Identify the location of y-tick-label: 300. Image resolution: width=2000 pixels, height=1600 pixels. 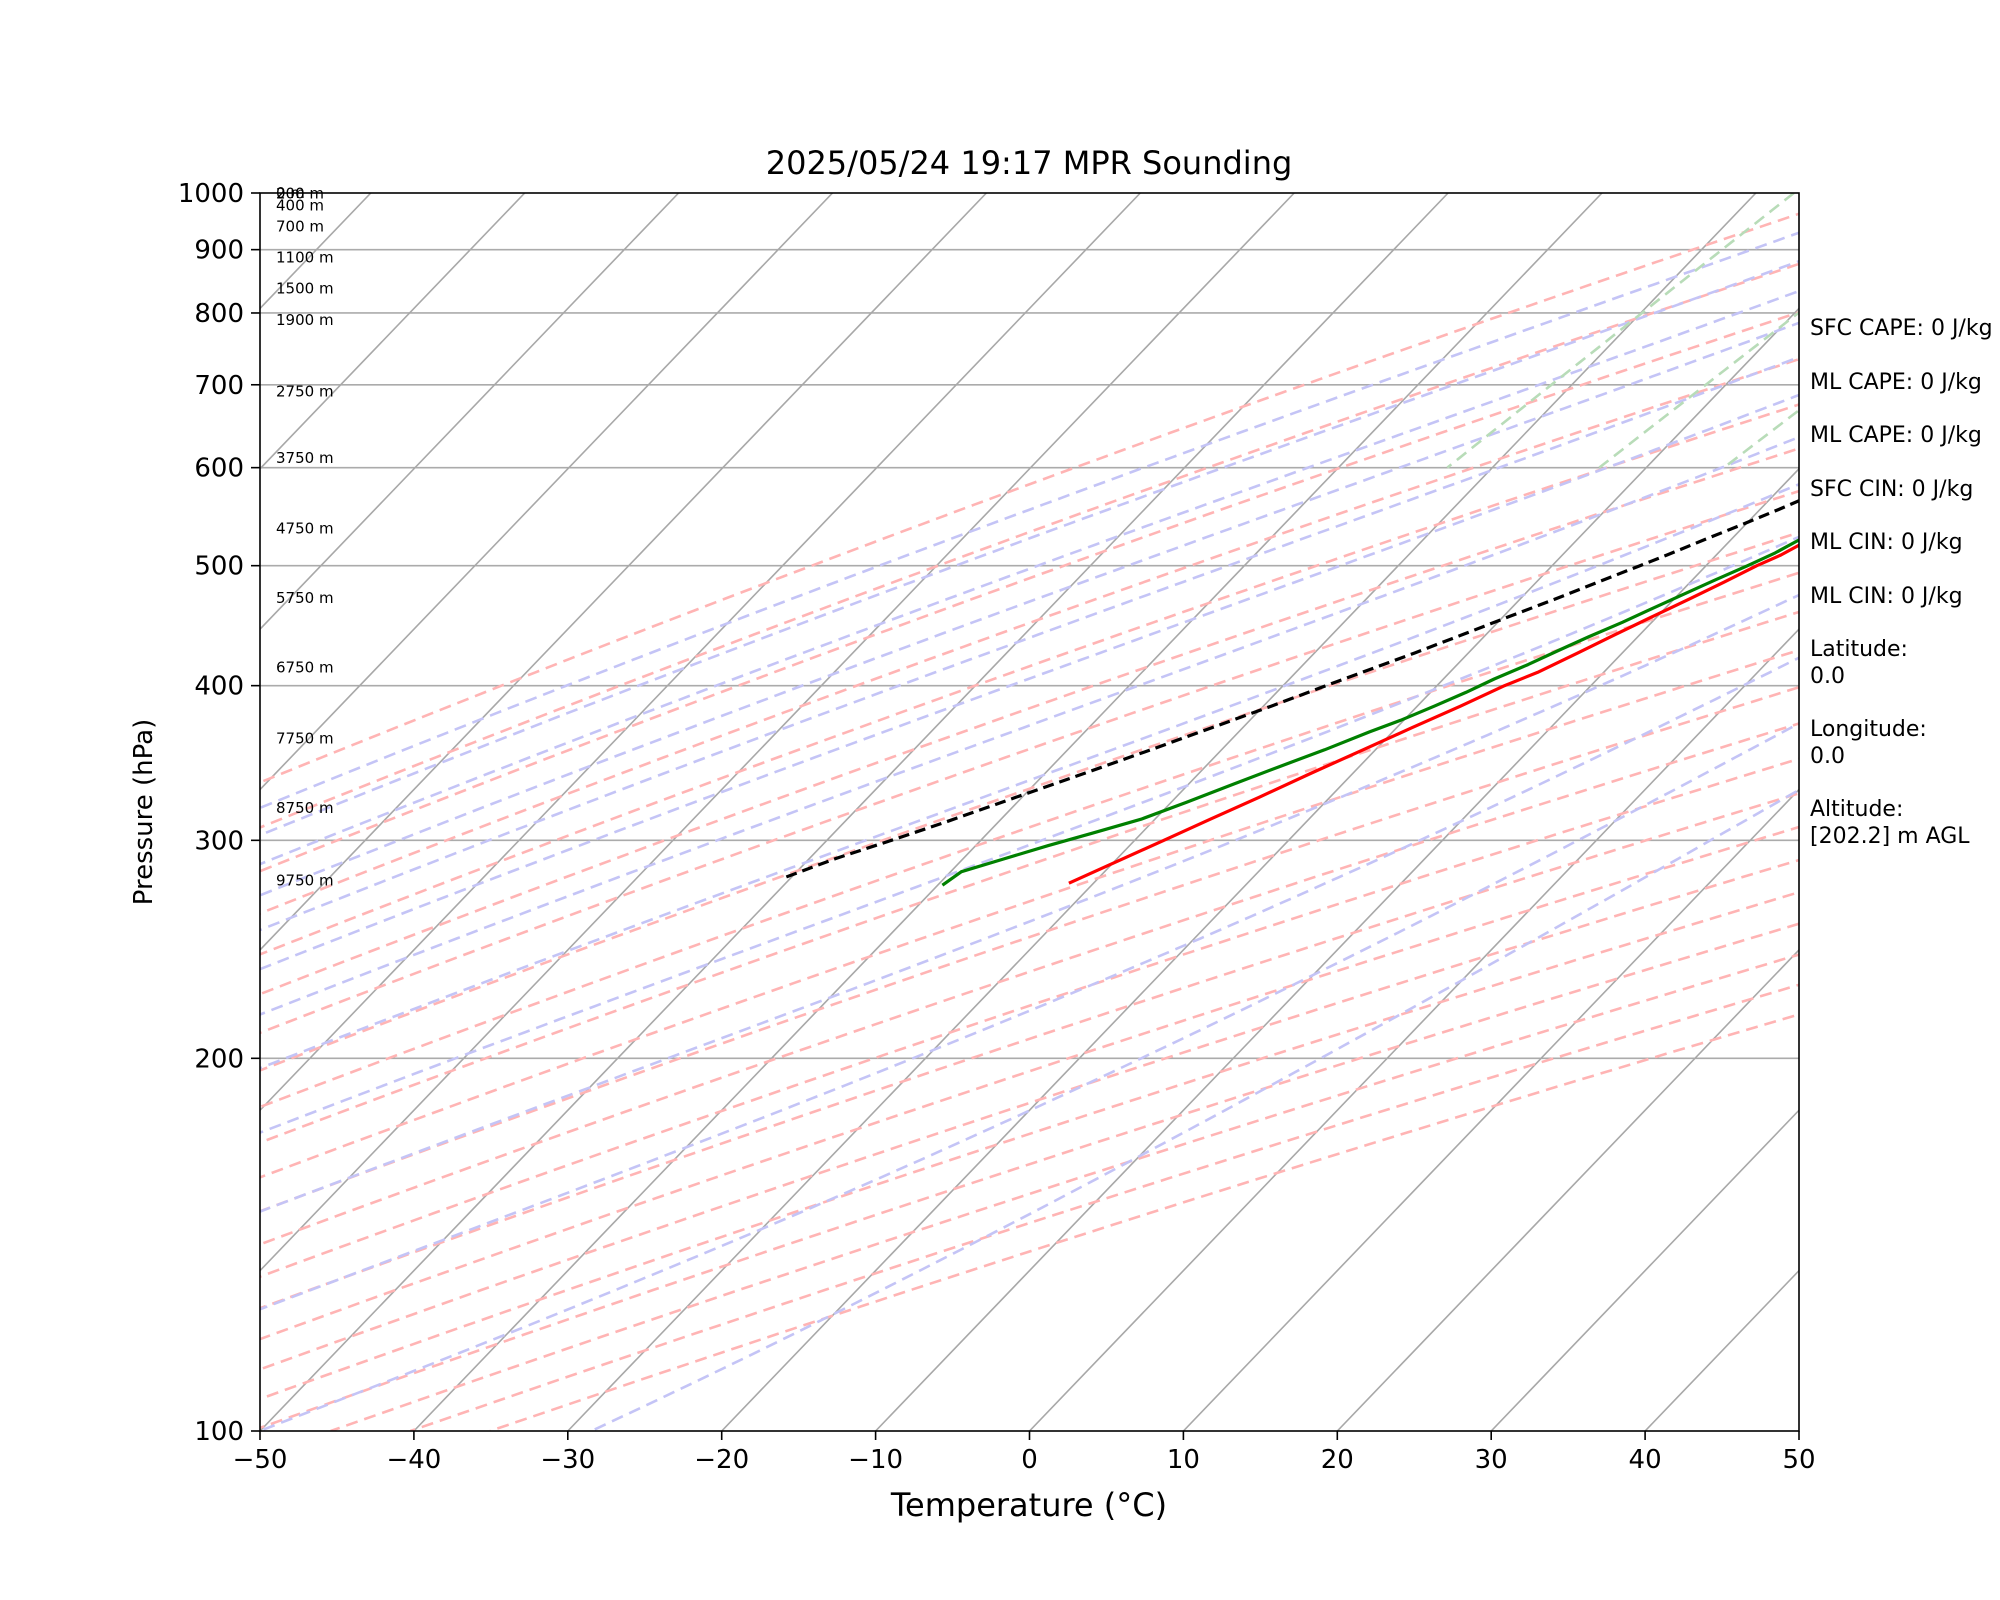
(219, 841).